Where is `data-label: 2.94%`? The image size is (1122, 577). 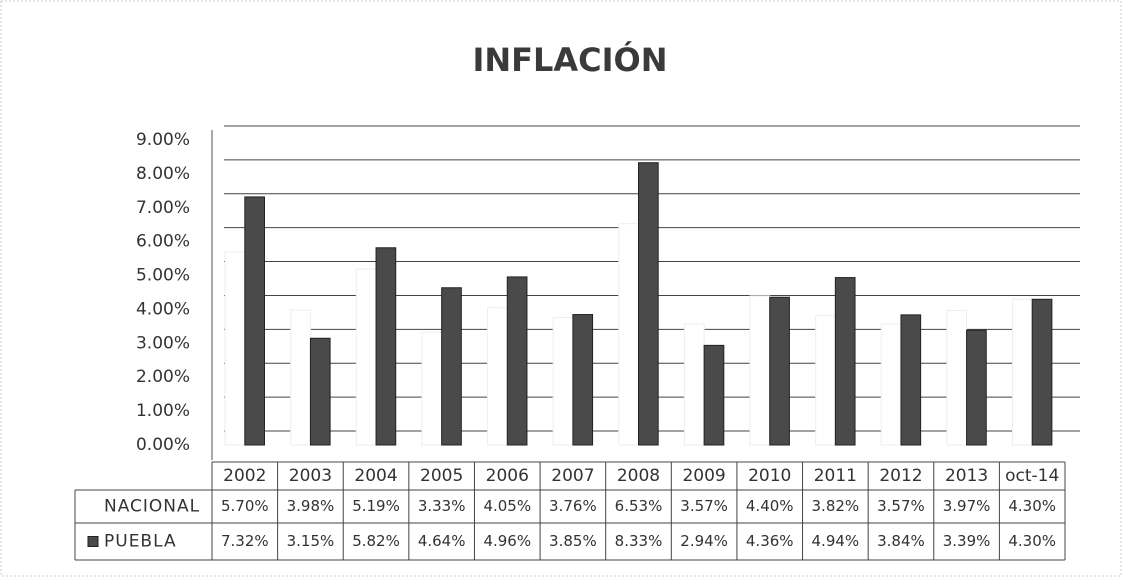
data-label: 2.94% is located at coordinates (704, 541).